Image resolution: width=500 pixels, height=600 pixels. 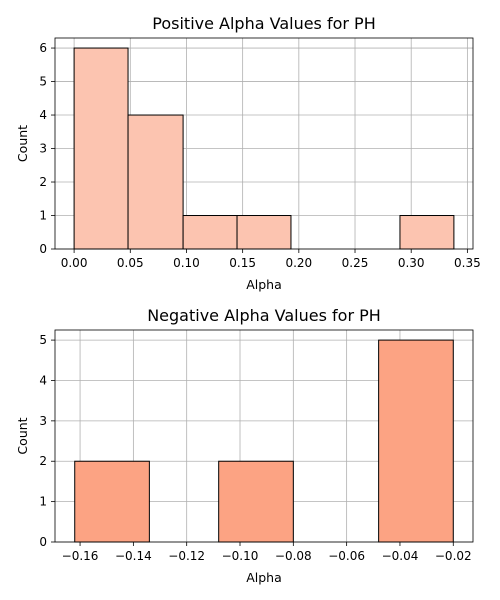 What do you see at coordinates (240, 556) in the screenshot?
I see `x-tick-label: −0.10` at bounding box center [240, 556].